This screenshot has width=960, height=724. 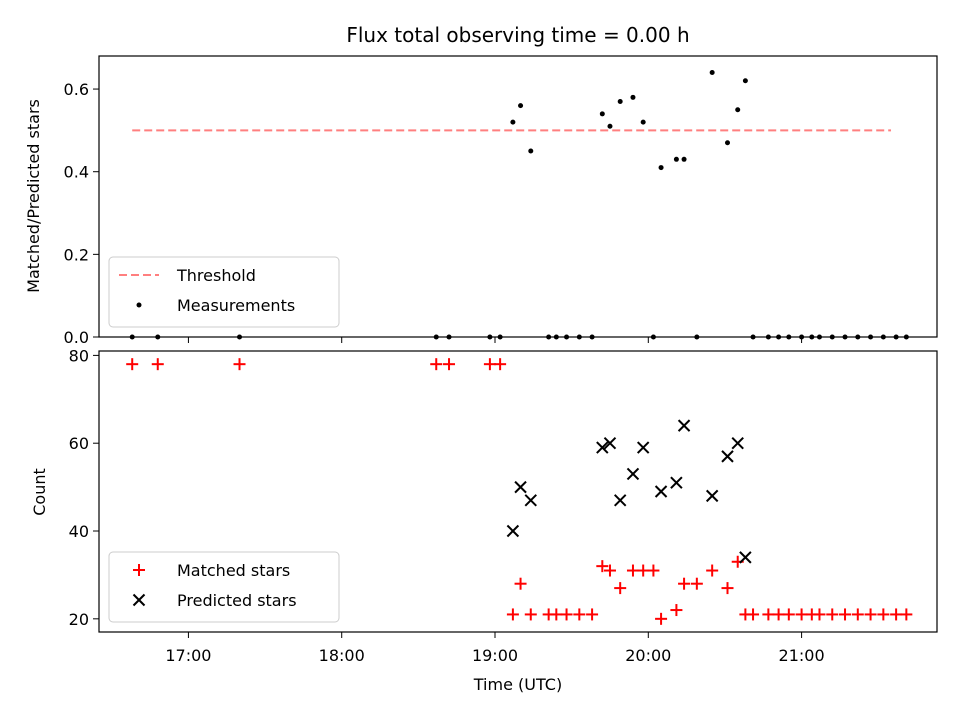 I want to click on bottom-point-1-8-b, so click(x=661, y=491).